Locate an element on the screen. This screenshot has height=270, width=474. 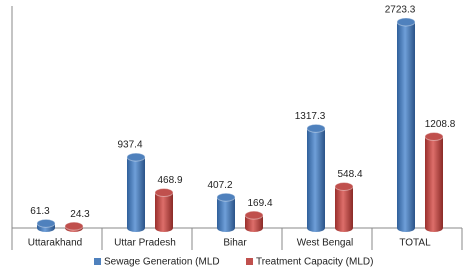
data-label: 24.3 is located at coordinates (80, 214).